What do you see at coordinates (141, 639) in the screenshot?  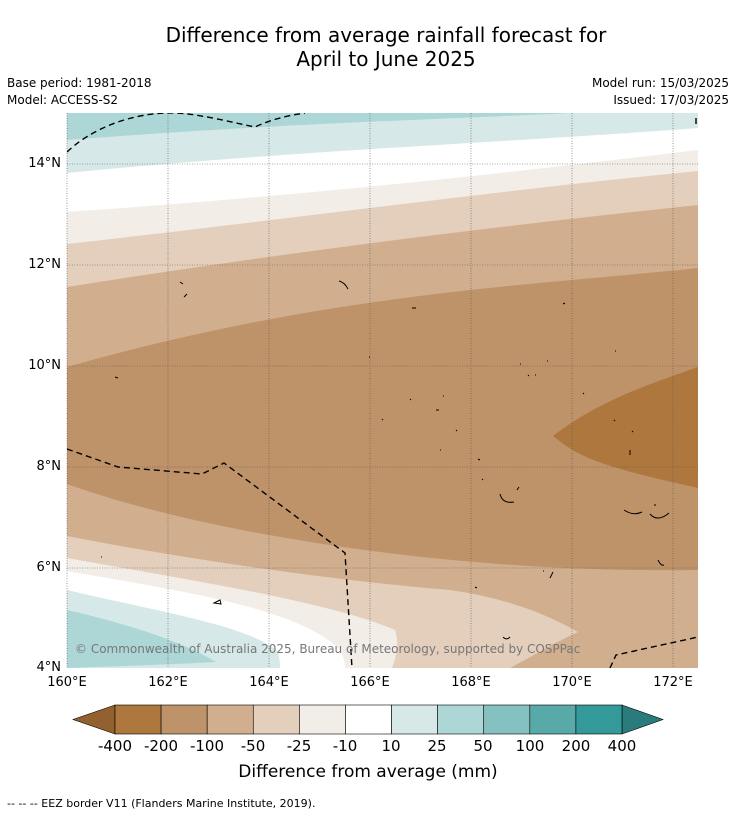 I see `contour-s-plus25` at bounding box center [141, 639].